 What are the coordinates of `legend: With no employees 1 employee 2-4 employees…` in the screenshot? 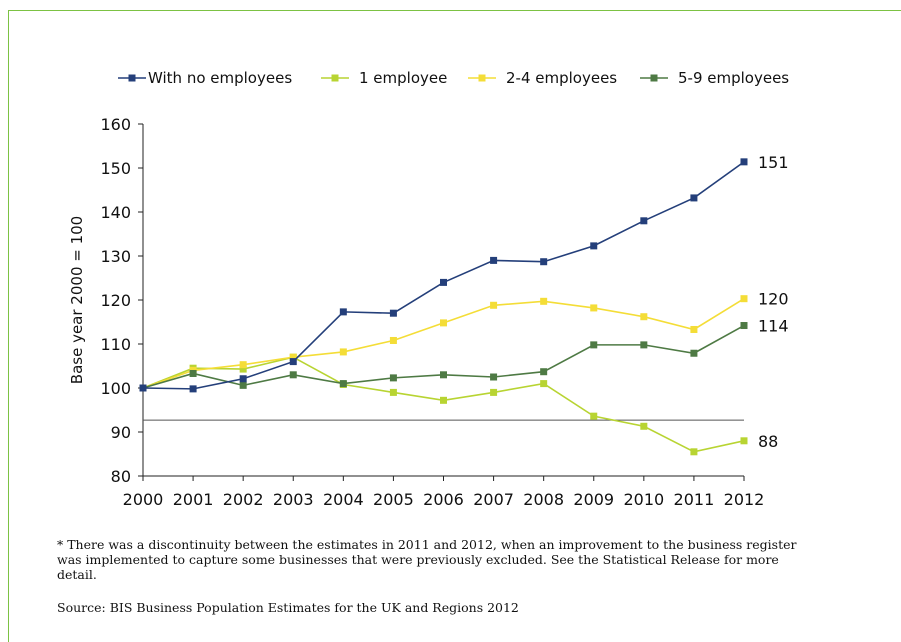 It's located at (453, 78).